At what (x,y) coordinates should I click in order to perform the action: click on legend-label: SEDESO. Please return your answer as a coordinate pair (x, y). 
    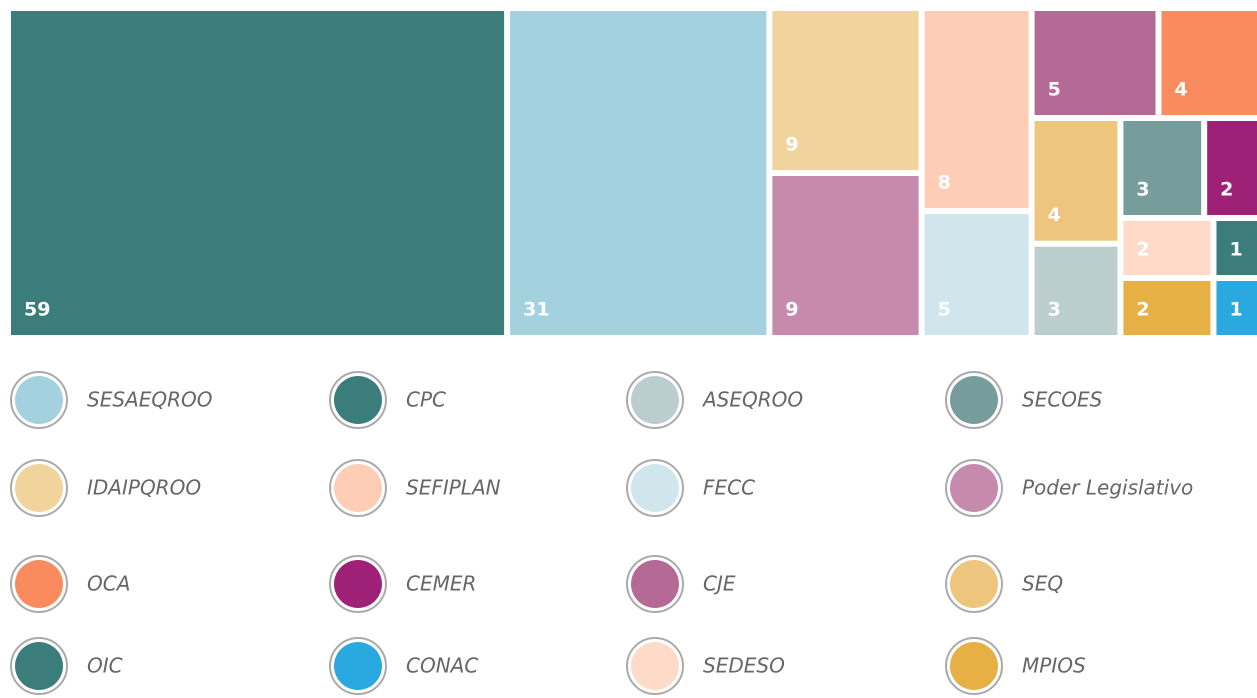
    Looking at the image, I should click on (744, 666).